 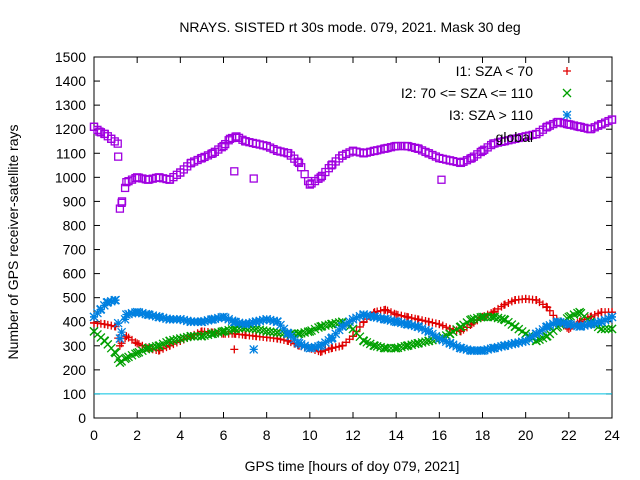 I want to click on y-tick-label: 200, so click(x=75, y=370).